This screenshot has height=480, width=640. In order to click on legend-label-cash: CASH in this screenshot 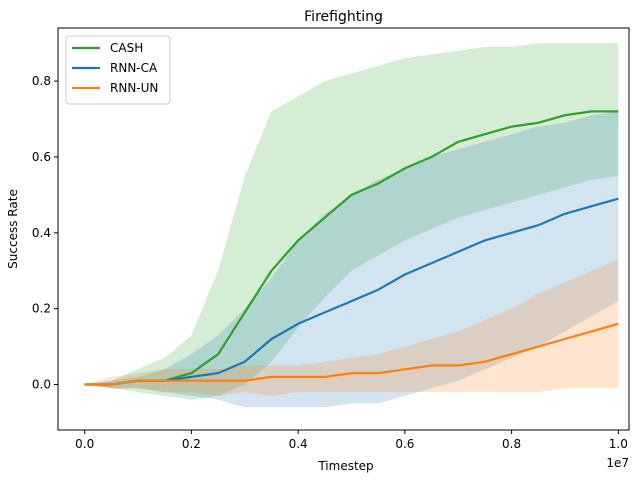, I will do `click(126, 48)`.